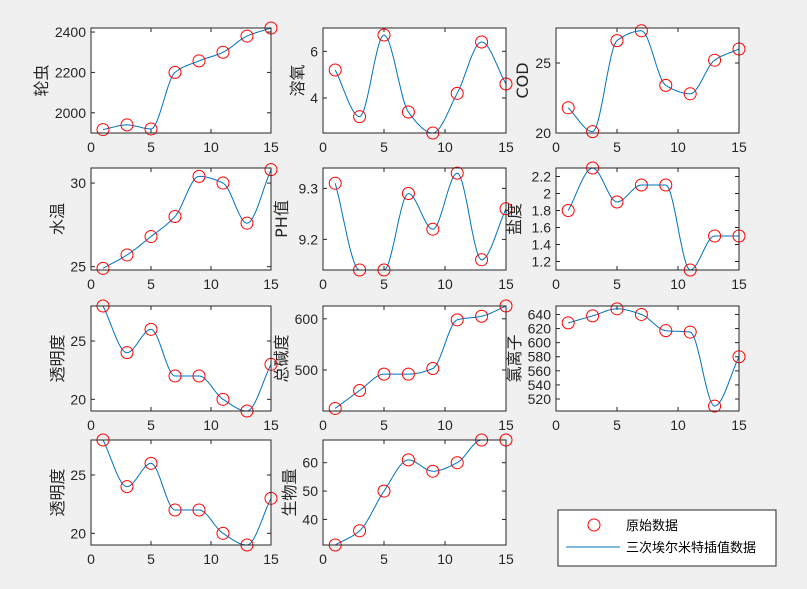  What do you see at coordinates (652, 526) in the screenshot?
I see `legend-label-raw: 原始数据` at bounding box center [652, 526].